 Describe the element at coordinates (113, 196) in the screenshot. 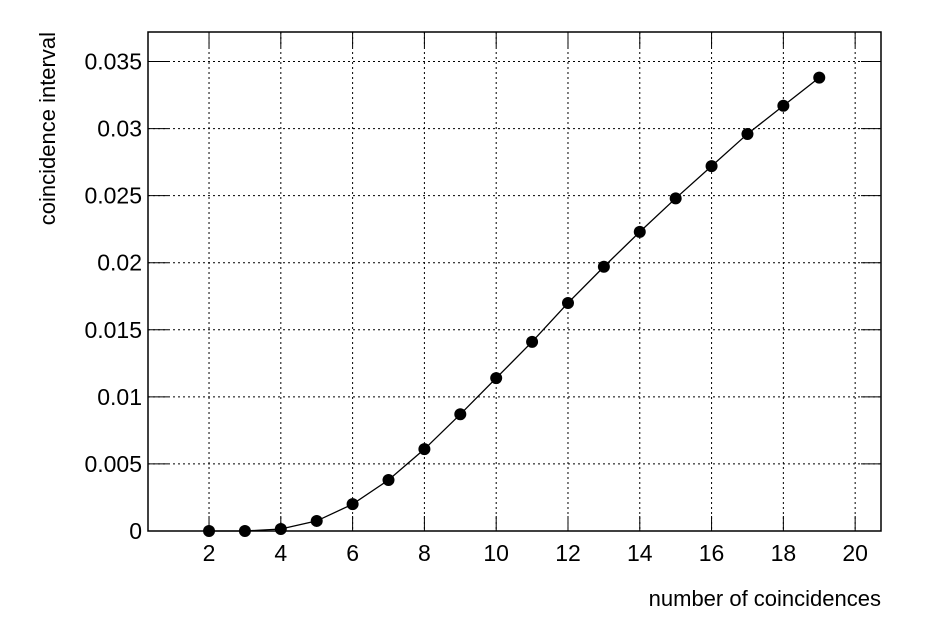

I see `y-tick-label: 0.025` at that location.